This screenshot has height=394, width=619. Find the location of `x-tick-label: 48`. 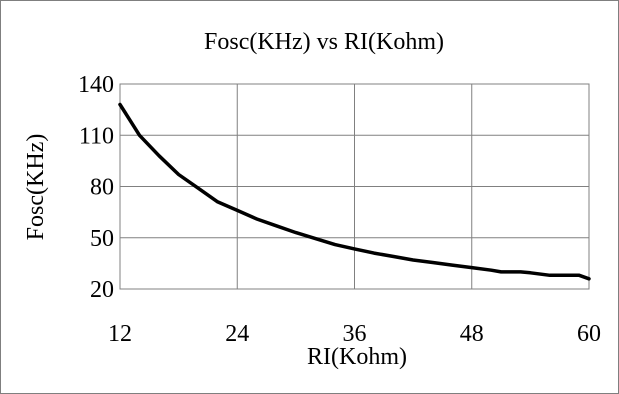

x-tick-label: 48 is located at coordinates (472, 334).